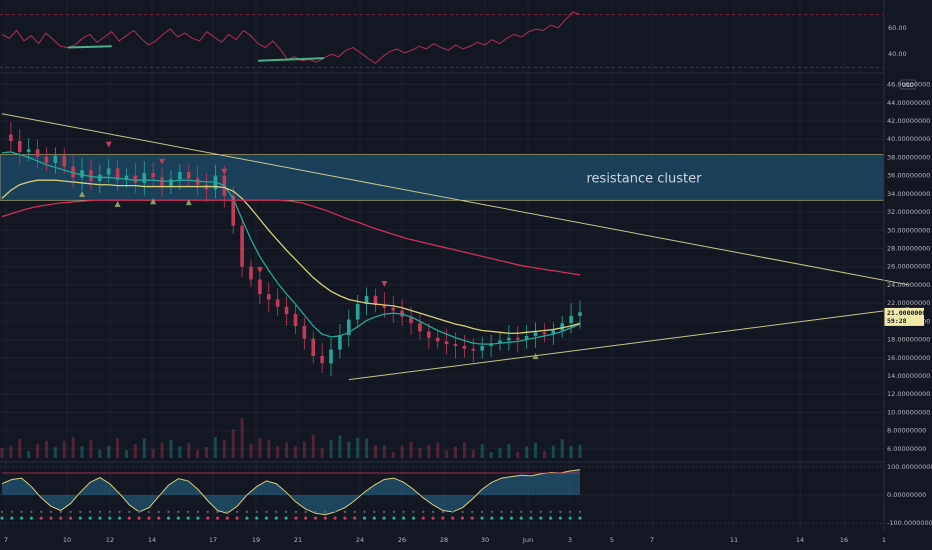 The height and width of the screenshot is (550, 932). Describe the element at coordinates (734, 540) in the screenshot. I see `time-tick-label: 11` at that location.